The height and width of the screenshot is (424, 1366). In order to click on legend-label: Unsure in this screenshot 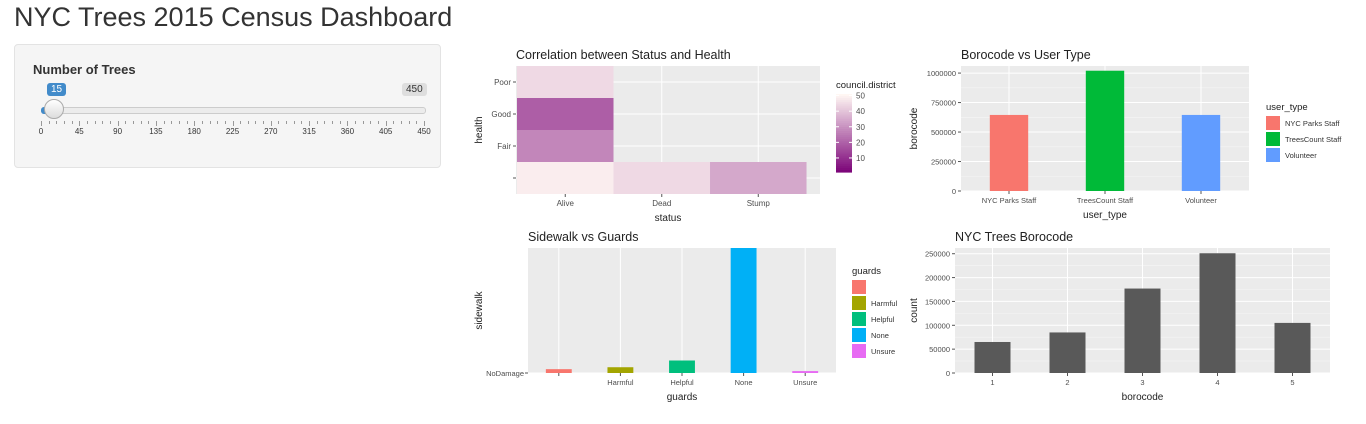, I will do `click(883, 351)`.